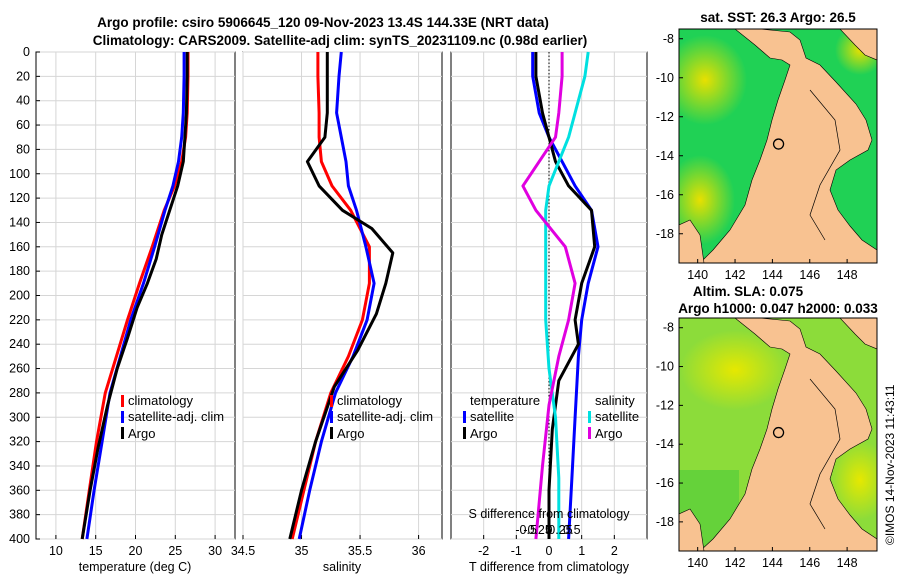 The width and height of the screenshot is (900, 580). Describe the element at coordinates (858, 334) in the screenshot. I see `sla-land-north` at that location.